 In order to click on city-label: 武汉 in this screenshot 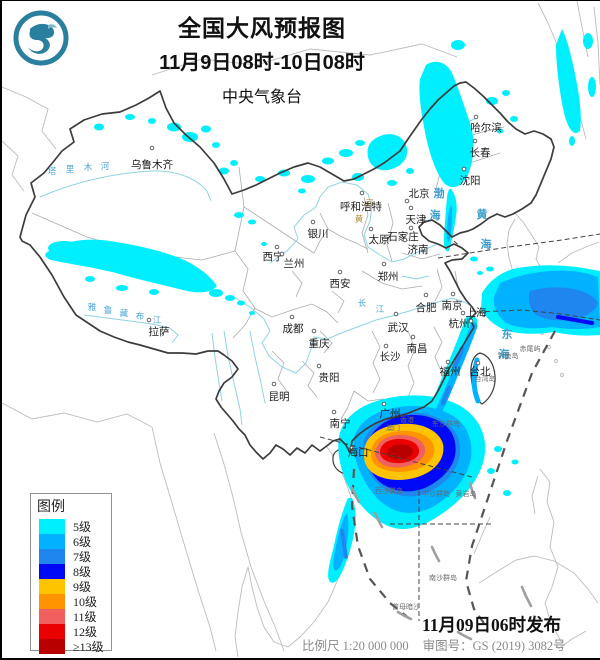, I will do `click(398, 327)`.